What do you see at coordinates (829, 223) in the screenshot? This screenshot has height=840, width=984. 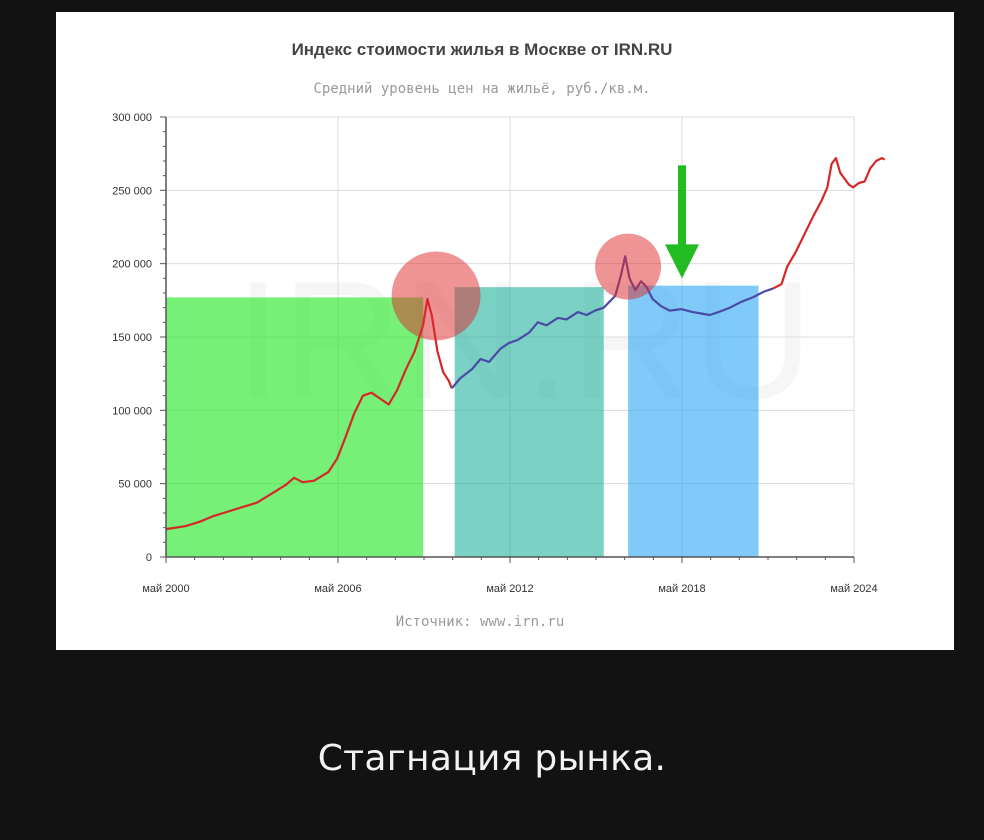 I see `series-line` at bounding box center [829, 223].